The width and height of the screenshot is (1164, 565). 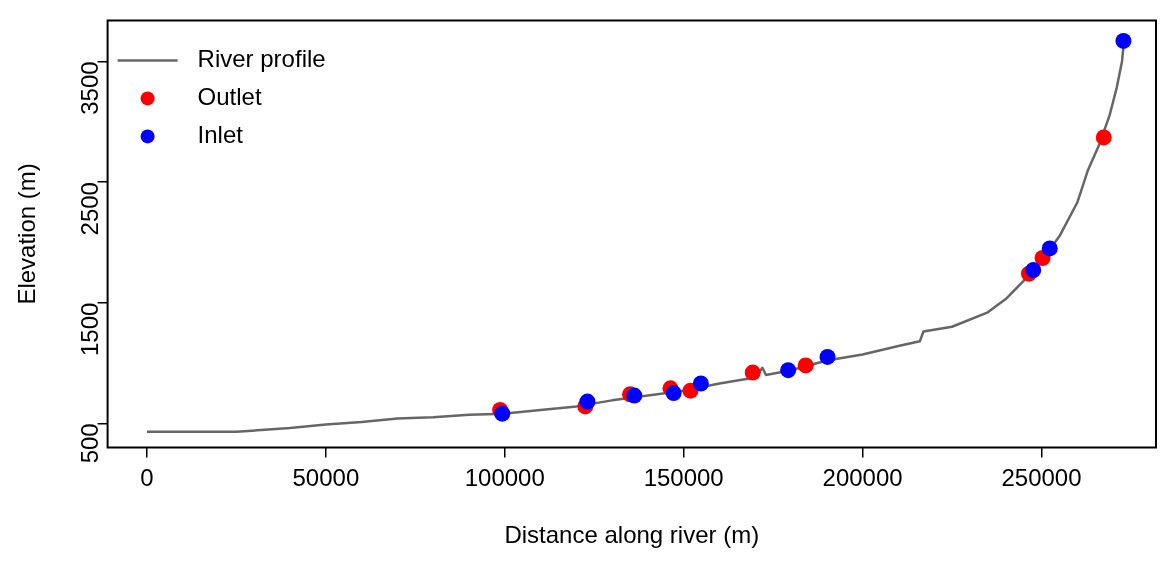 I want to click on legend-label: Outlet, so click(x=229, y=97).